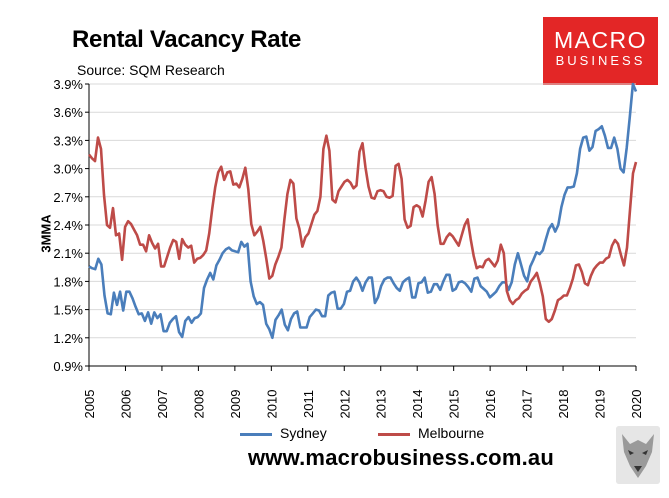 The width and height of the screenshot is (669, 498). What do you see at coordinates (68, 253) in the screenshot?
I see `y-tick-label: 2.1%` at bounding box center [68, 253].